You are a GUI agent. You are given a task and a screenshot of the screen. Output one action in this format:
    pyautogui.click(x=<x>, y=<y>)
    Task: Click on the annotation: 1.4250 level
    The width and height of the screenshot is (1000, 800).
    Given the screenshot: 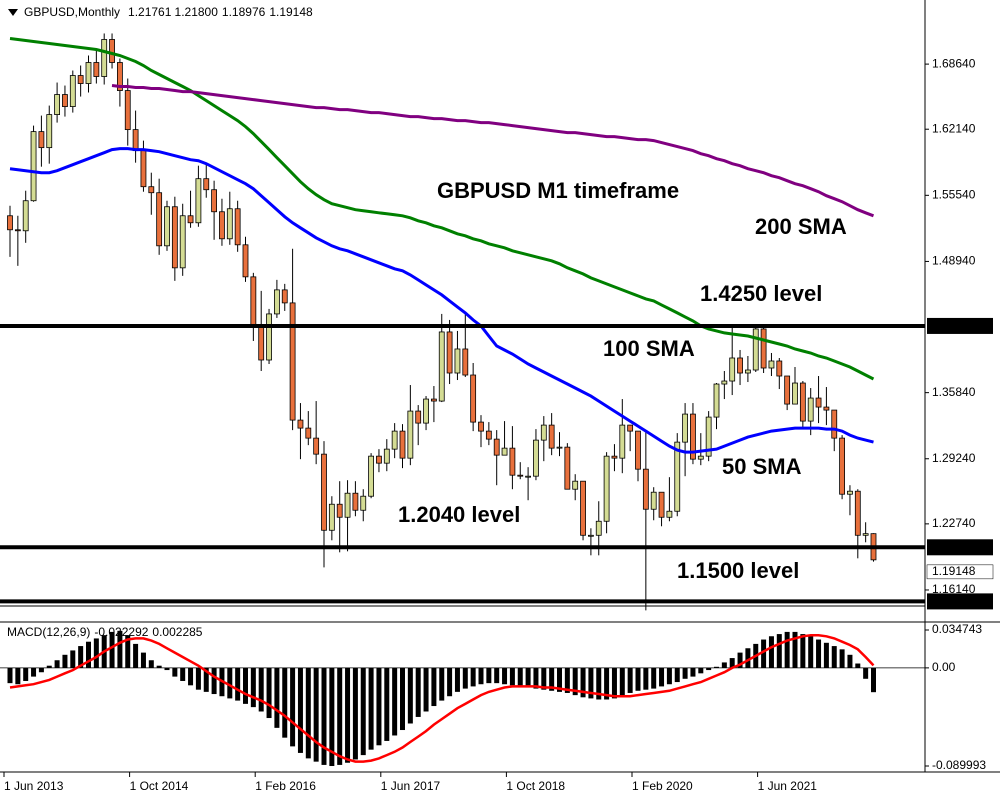 What is the action you would take?
    pyautogui.click(x=761, y=293)
    